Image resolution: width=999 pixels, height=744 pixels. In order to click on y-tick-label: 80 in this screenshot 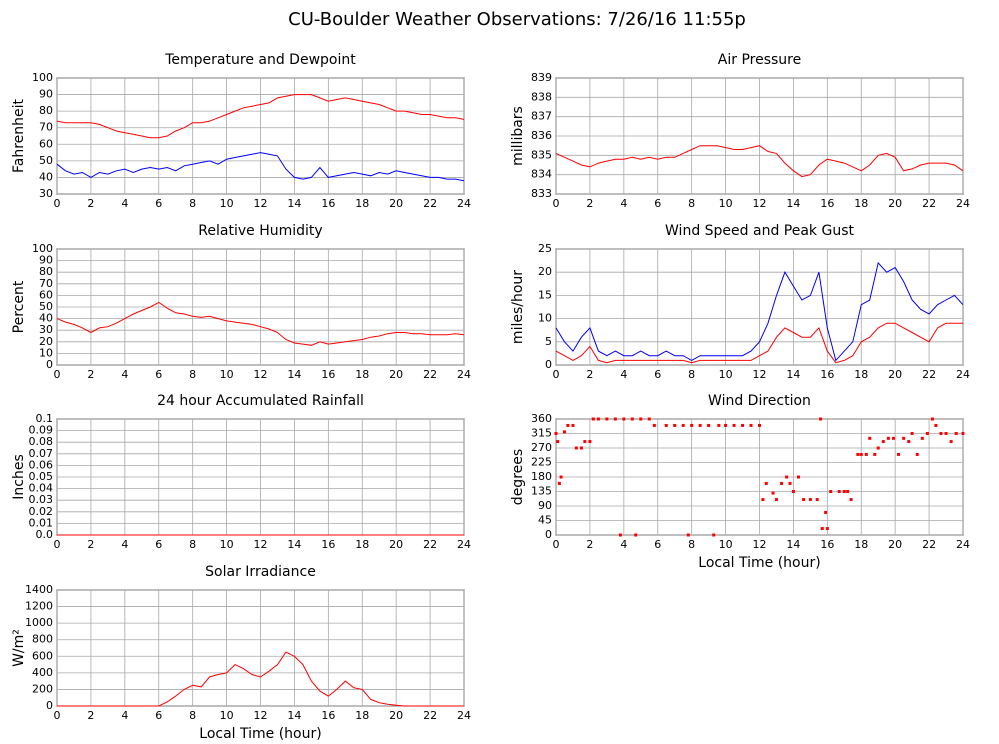, I will do `click(46, 110)`.